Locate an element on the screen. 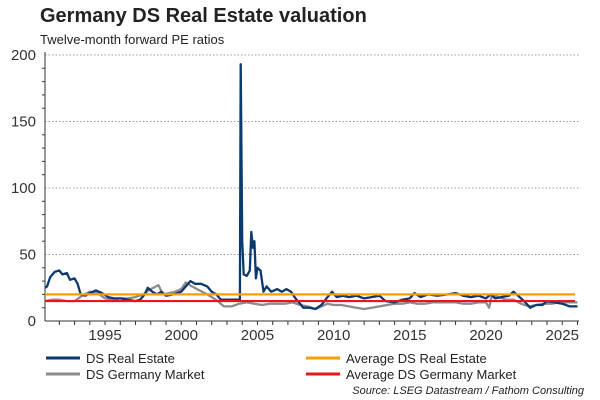 The image size is (600, 400). x-tick-label: 2020 is located at coordinates (485, 335).